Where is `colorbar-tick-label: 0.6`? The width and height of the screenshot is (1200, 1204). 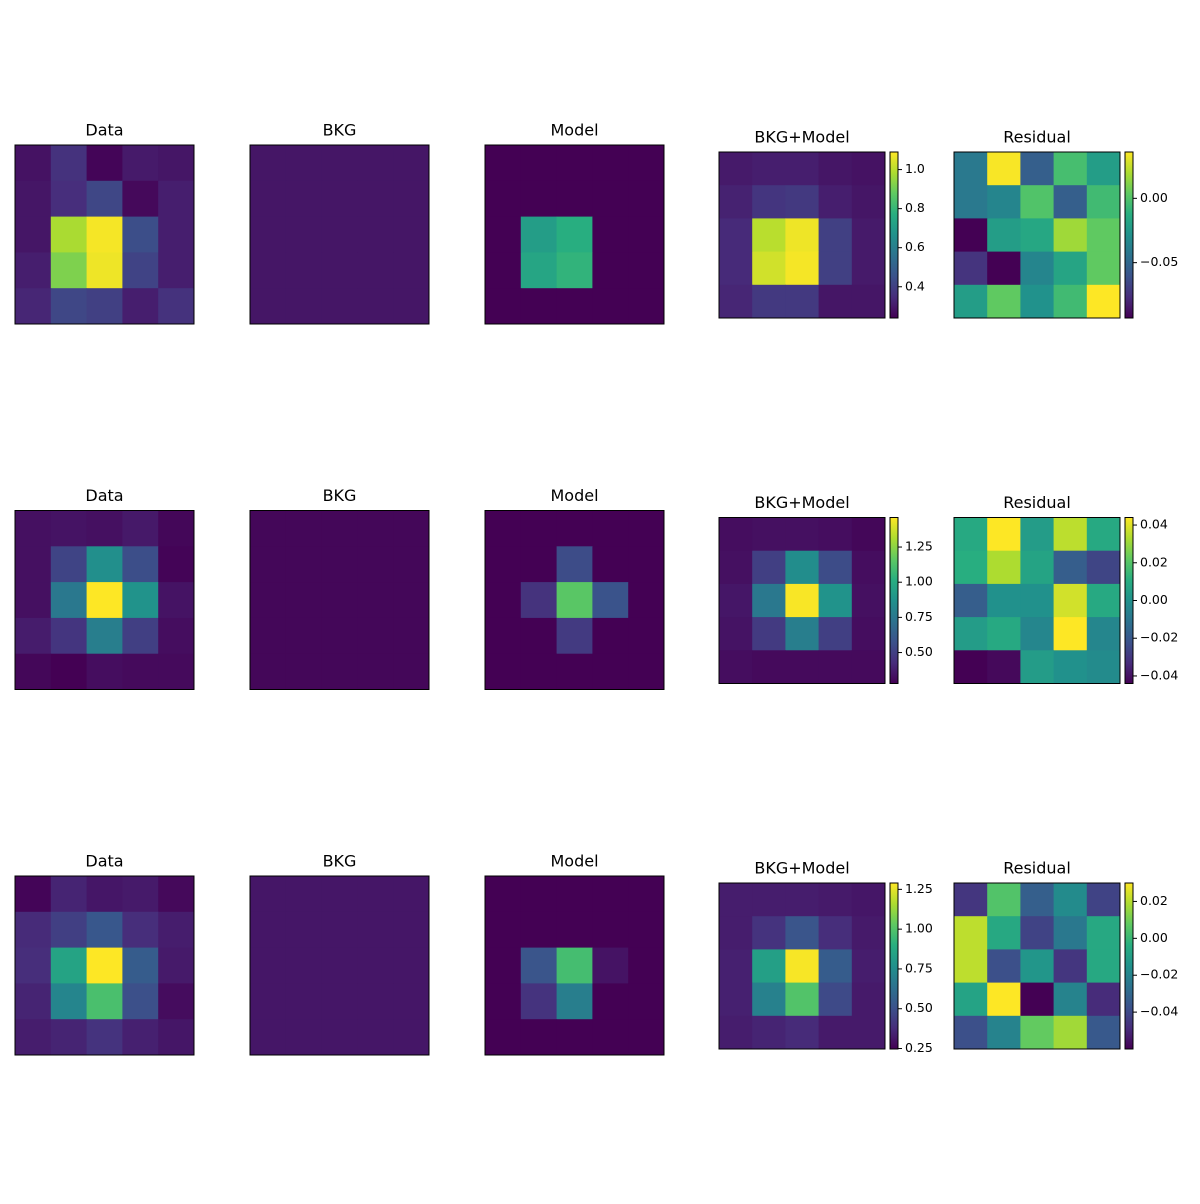 colorbar-tick-label: 0.6 is located at coordinates (915, 246).